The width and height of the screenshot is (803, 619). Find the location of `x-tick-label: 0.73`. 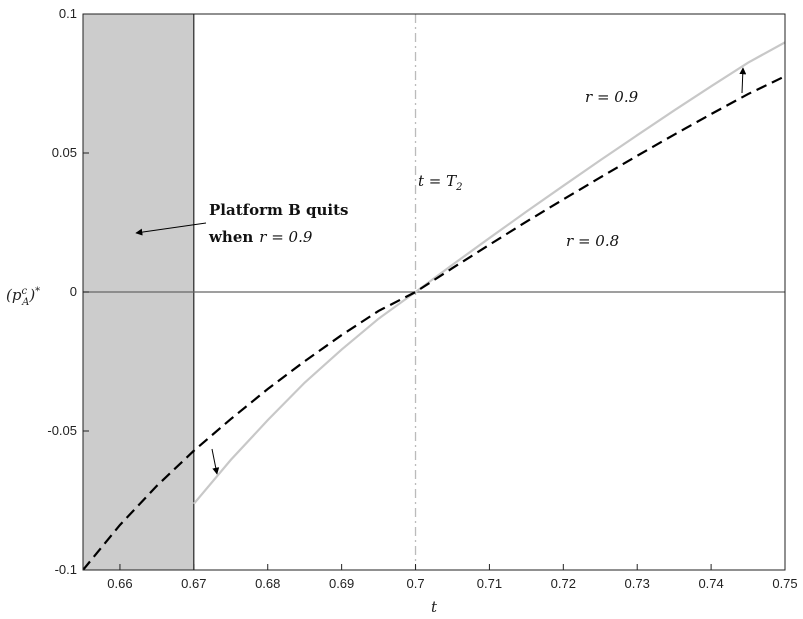

x-tick-label: 0.73 is located at coordinates (637, 583).